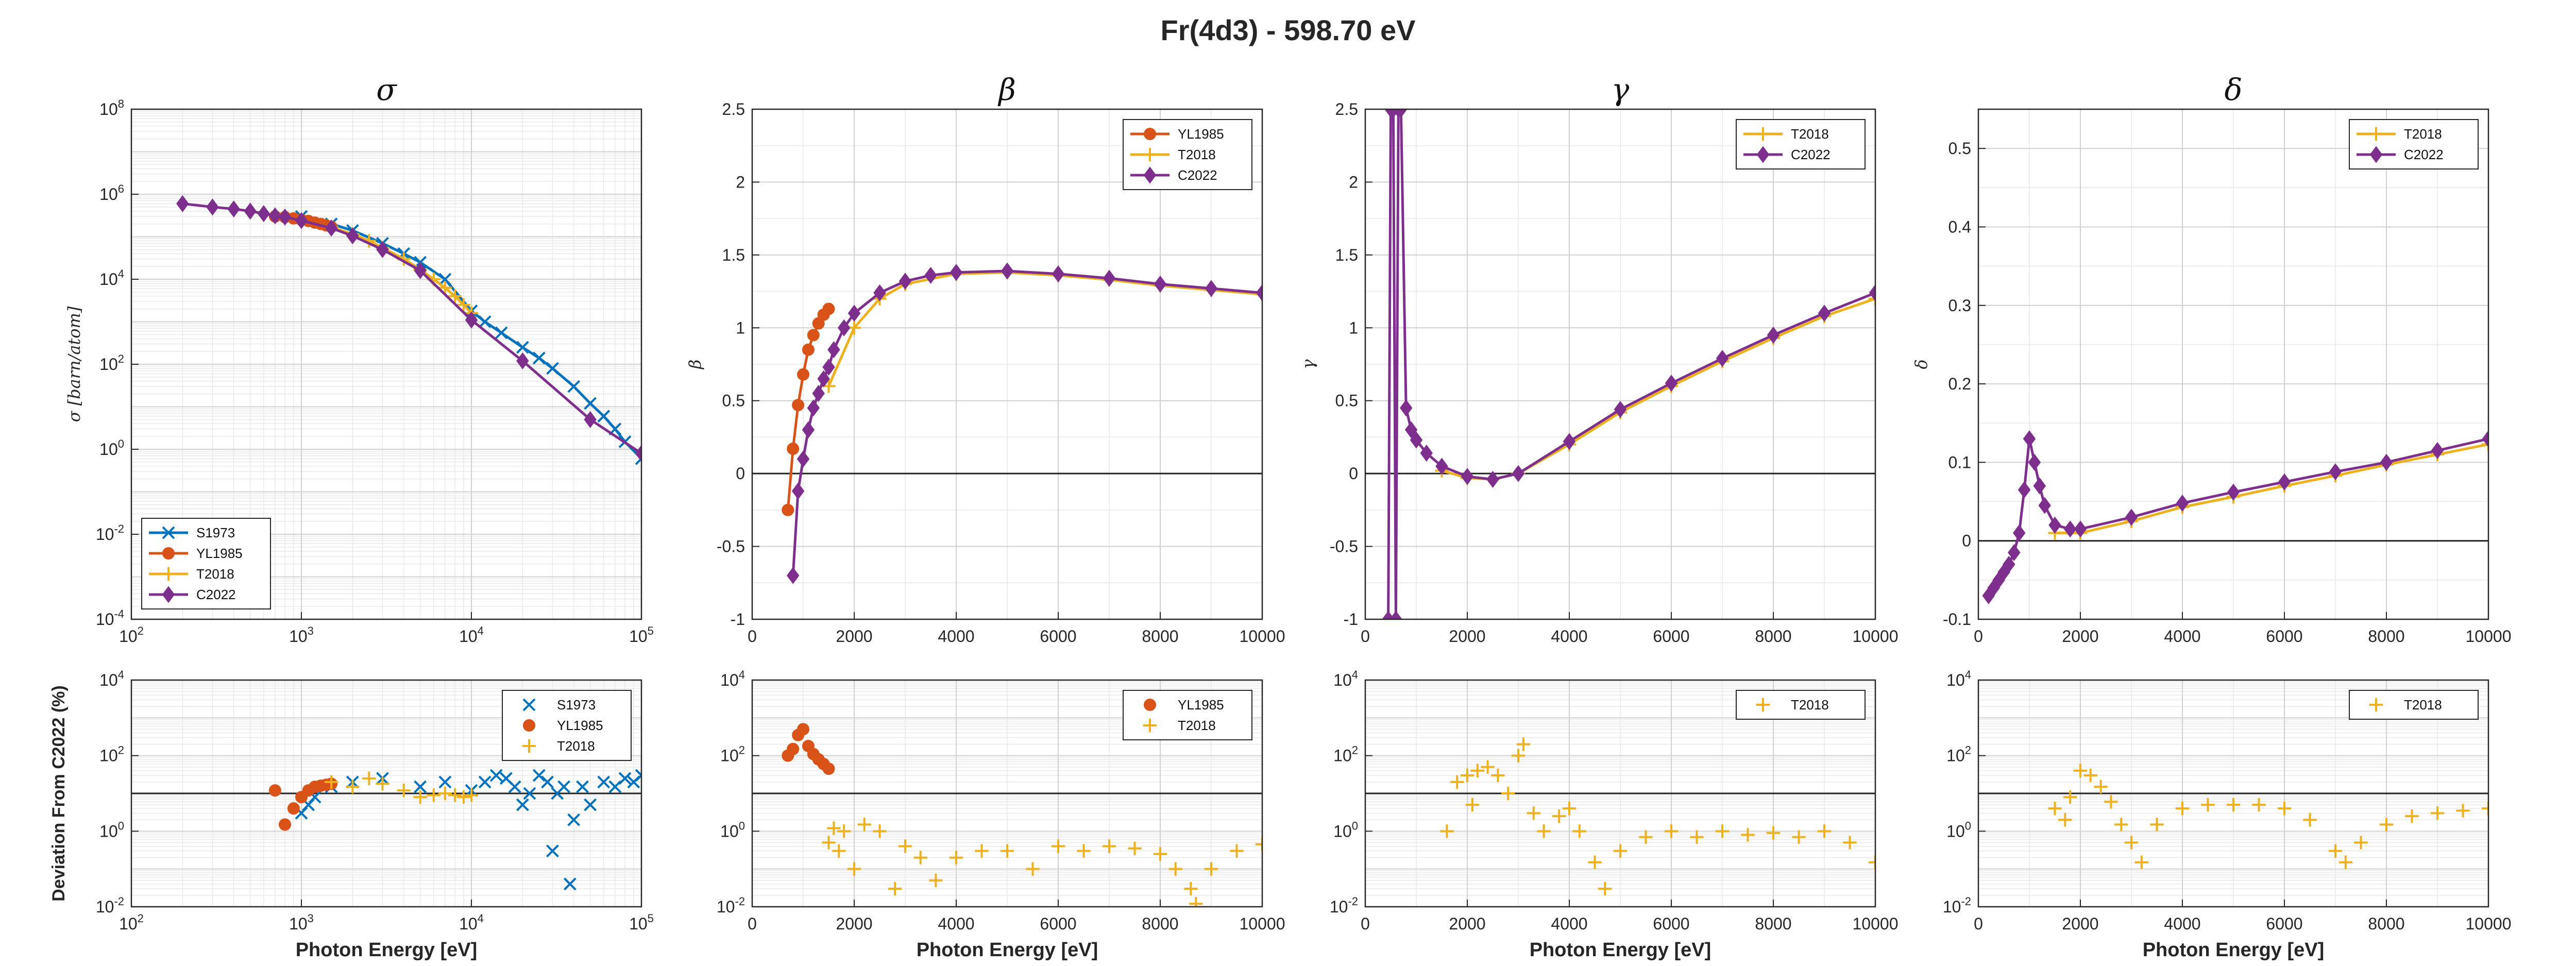 This screenshot has height=966, width=2576. I want to click on y-tick-label: 0, so click(1353, 473).